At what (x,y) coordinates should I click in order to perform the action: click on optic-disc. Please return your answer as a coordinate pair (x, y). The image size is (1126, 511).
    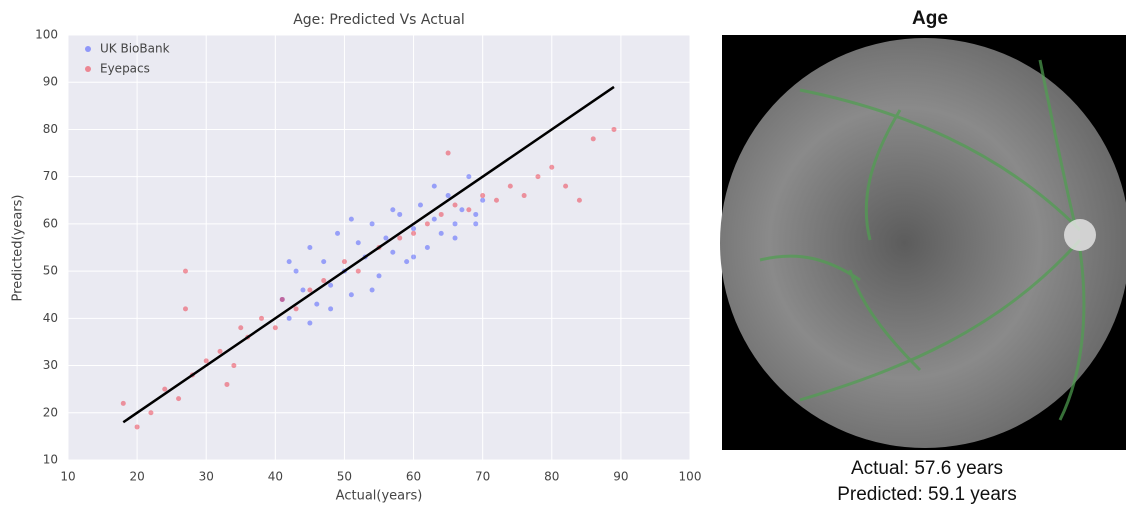
    Looking at the image, I should click on (1080, 235).